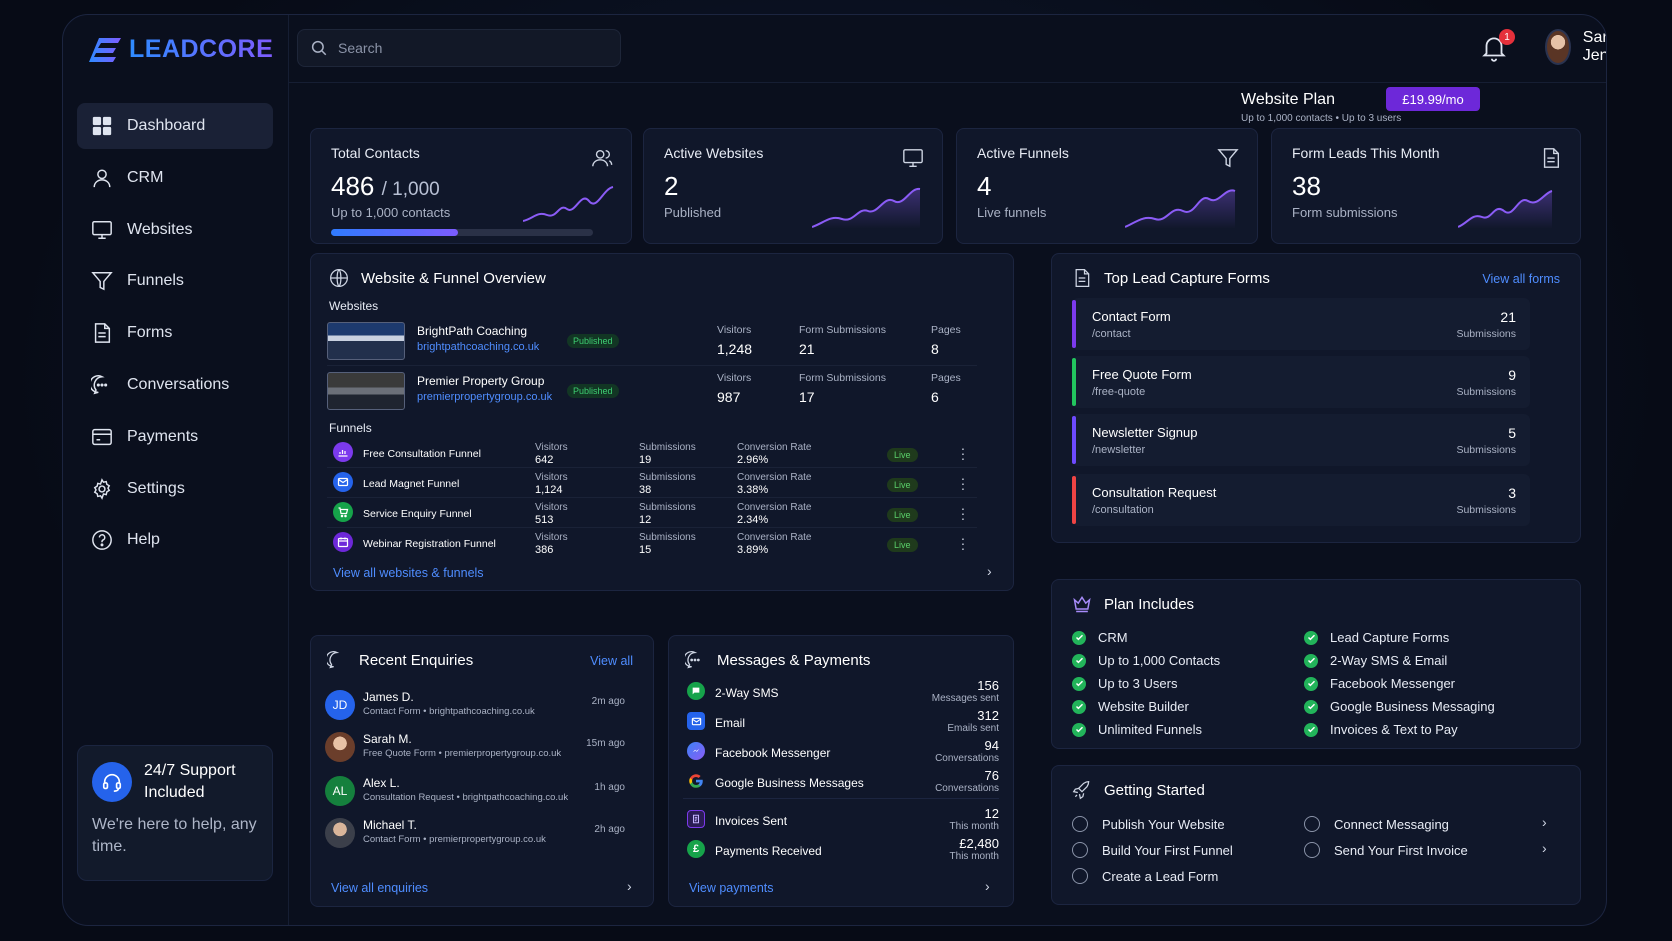 The width and height of the screenshot is (1672, 941). What do you see at coordinates (478, 347) in the screenshot?
I see `website-url: brightpathcoaching.co.uk` at bounding box center [478, 347].